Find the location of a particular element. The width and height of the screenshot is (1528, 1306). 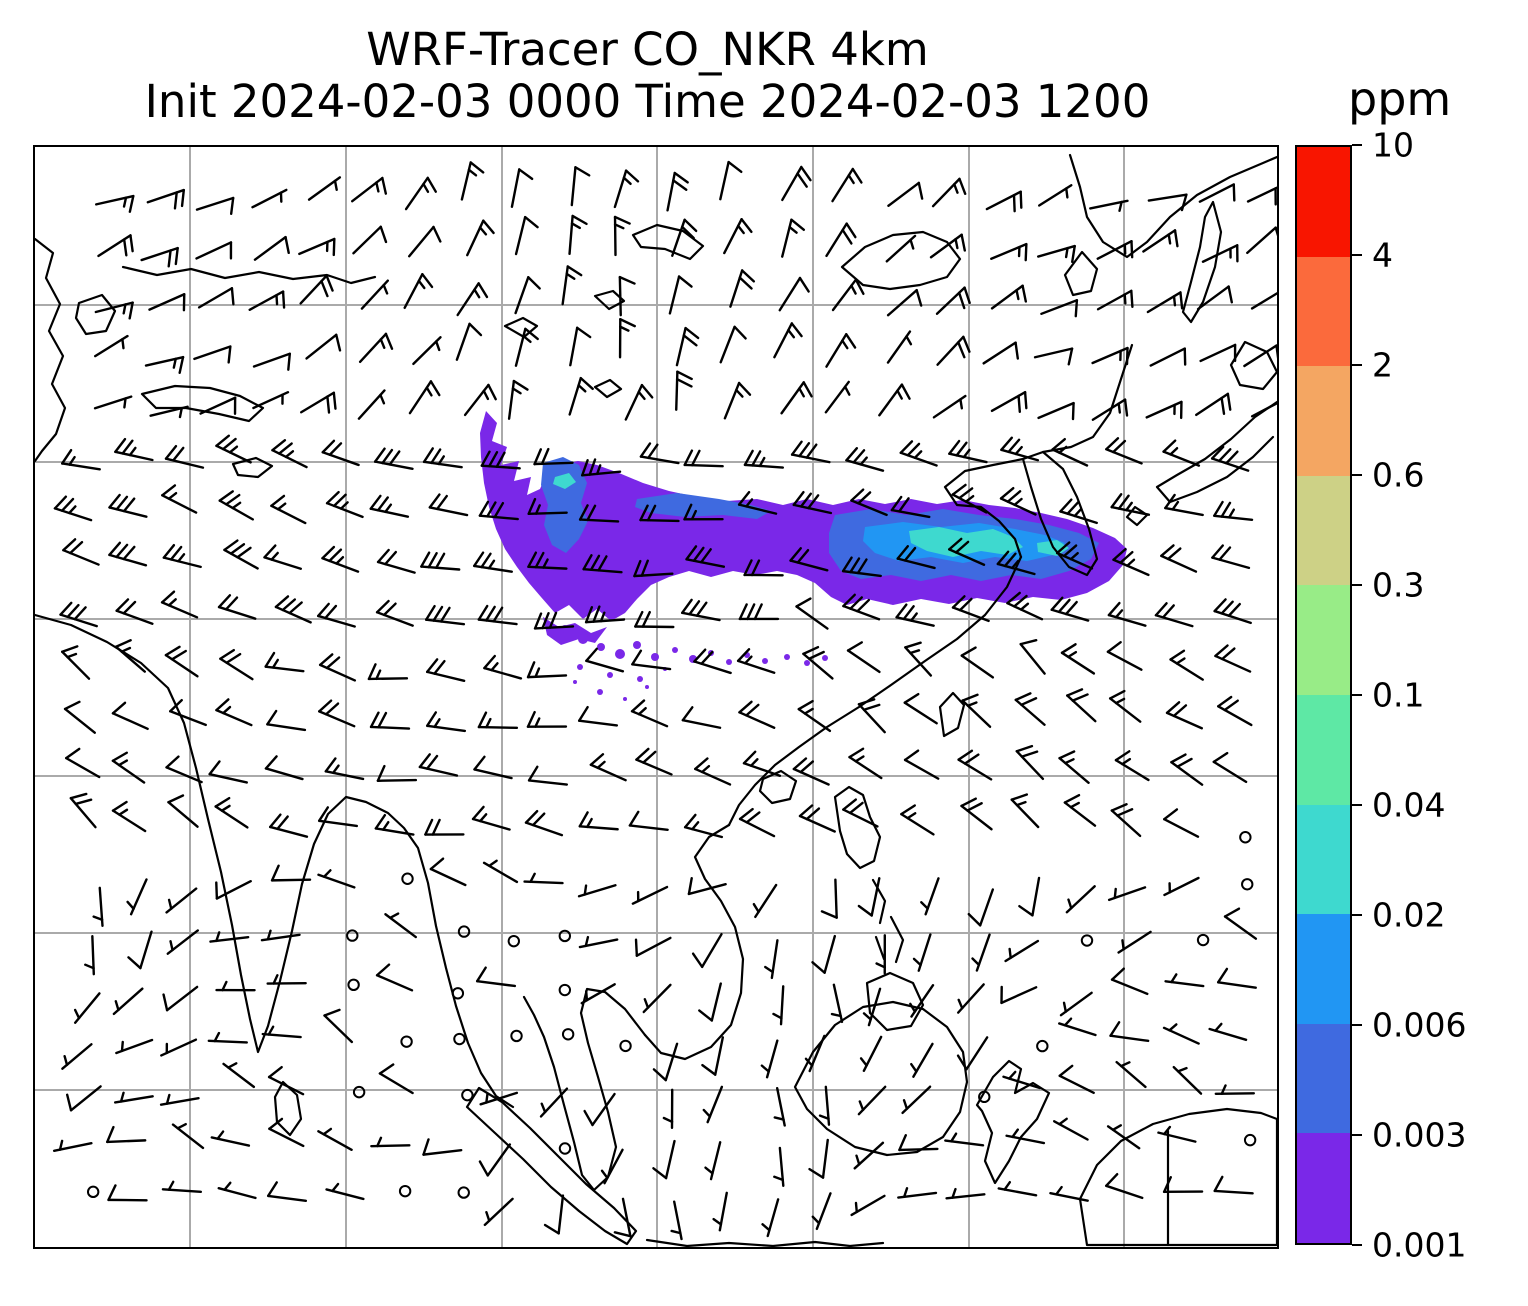

colorbar-tick-label: 4 is located at coordinates (1382, 255).